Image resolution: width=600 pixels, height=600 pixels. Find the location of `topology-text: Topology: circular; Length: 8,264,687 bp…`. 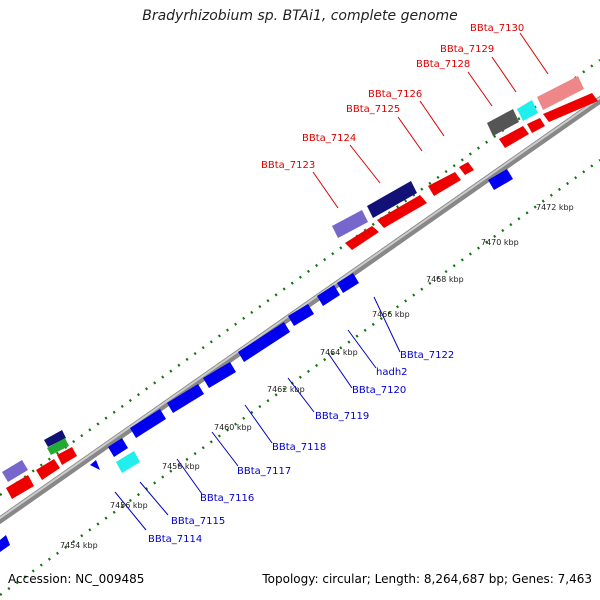

topology-text: Topology: circular; Length: 8,264,687 bp… is located at coordinates (427, 579).